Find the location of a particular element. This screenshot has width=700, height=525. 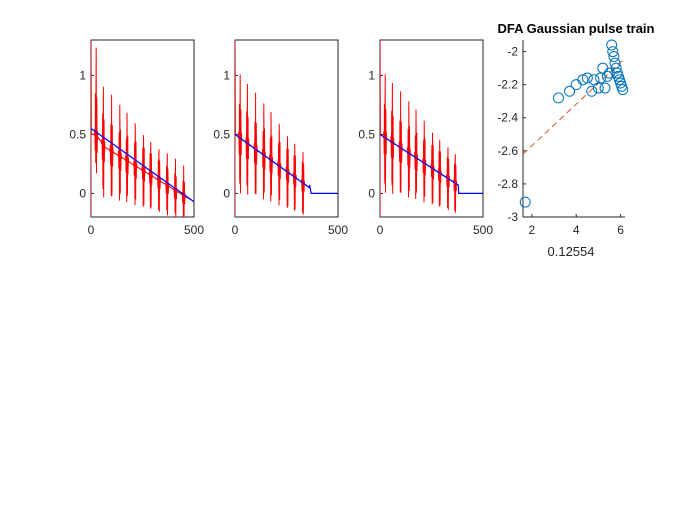

y-tick-label: -2.2 is located at coordinates (507, 85).